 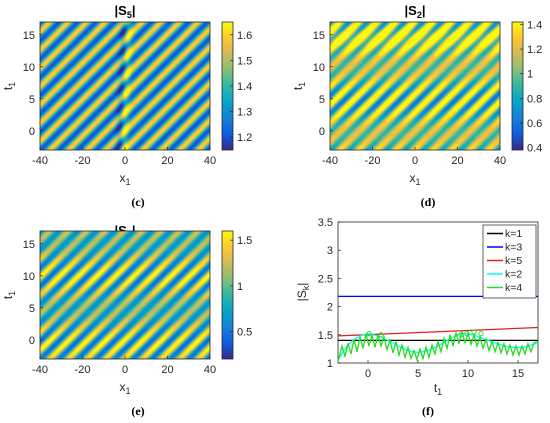 I want to click on series-line-k=4, so click(x=438, y=347).